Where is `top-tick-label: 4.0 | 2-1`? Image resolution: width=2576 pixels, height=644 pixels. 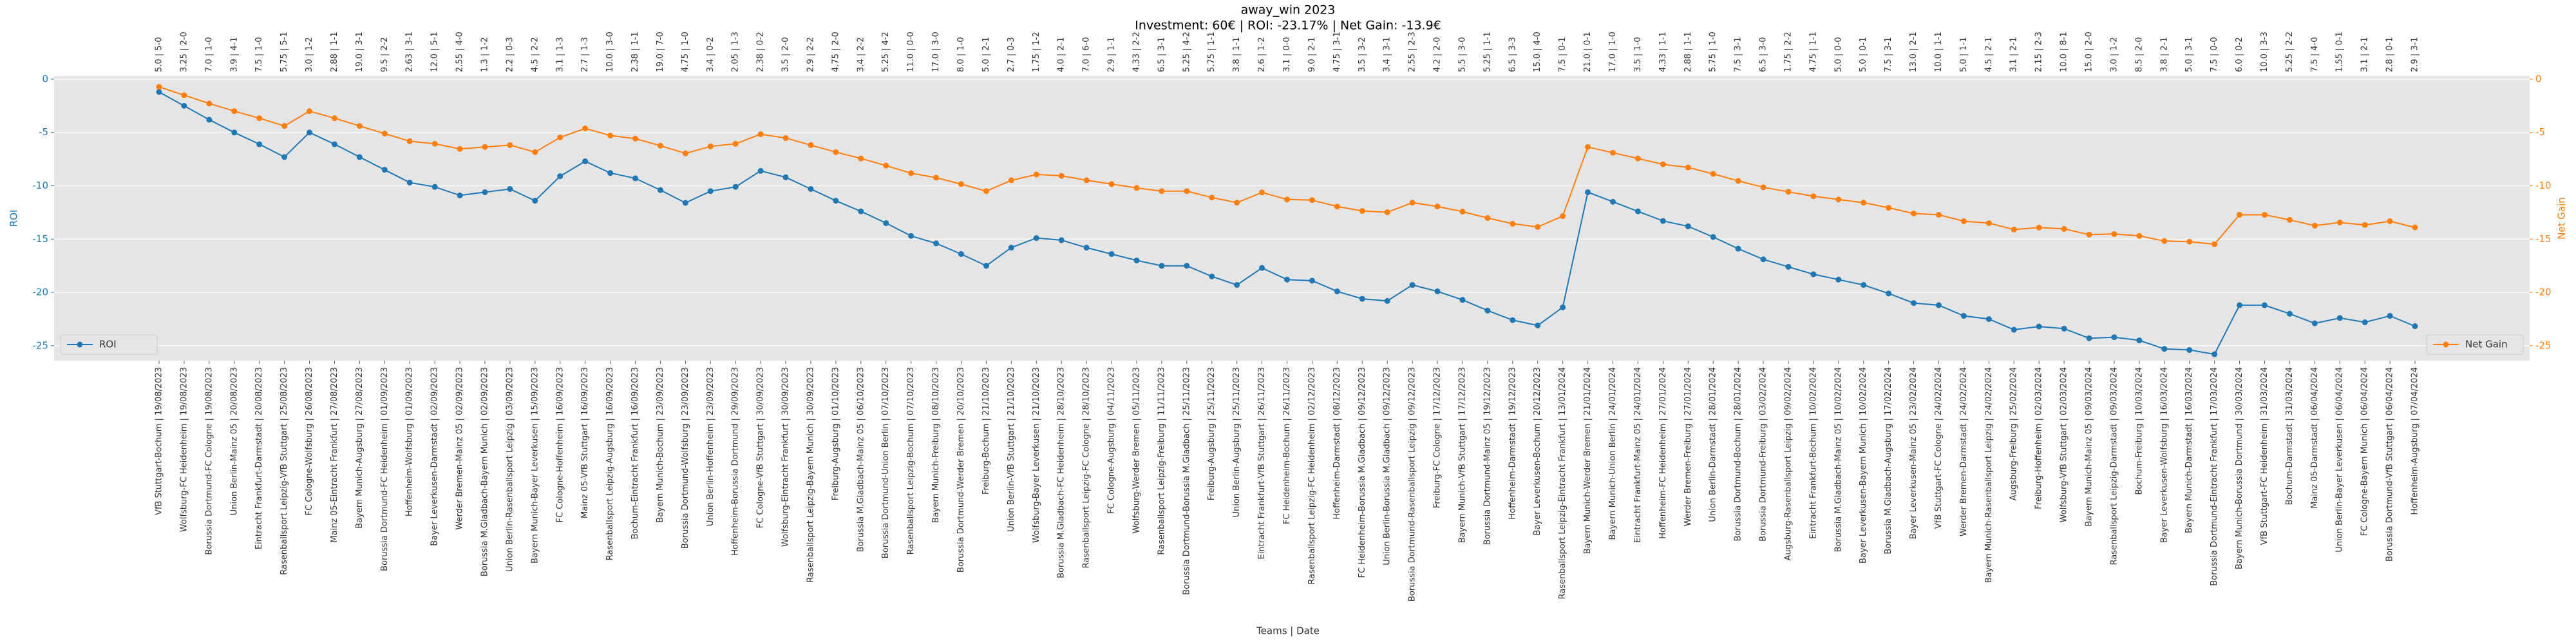 top-tick-label: 4.0 | 2-1 is located at coordinates (1061, 54).